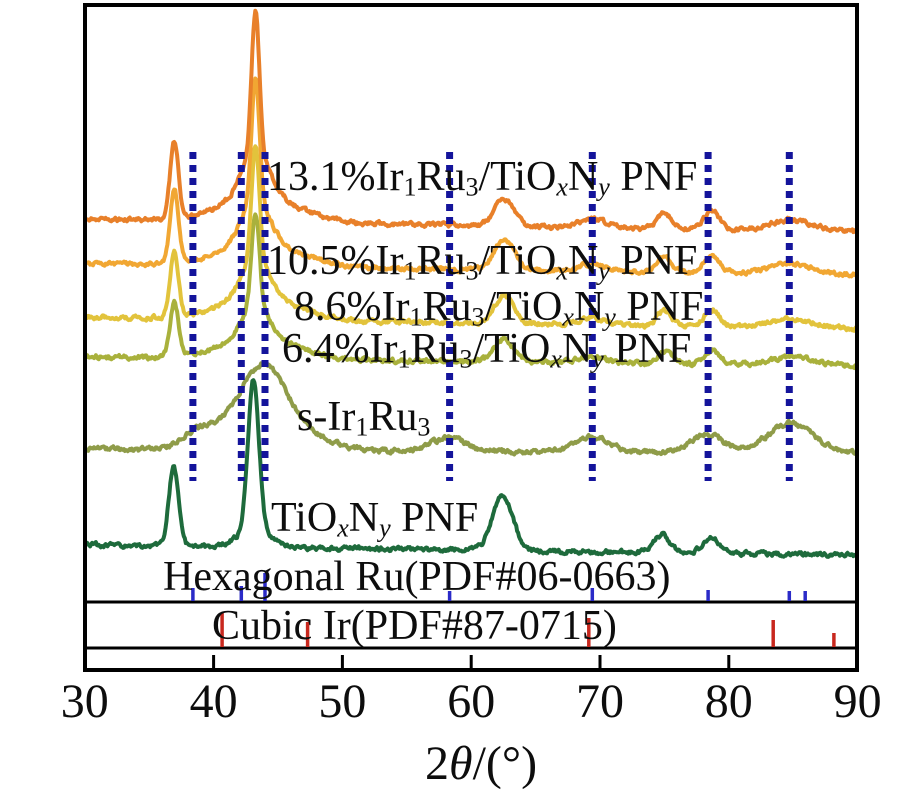  I want to click on x-tick-label-40: 40, so click(213, 701).